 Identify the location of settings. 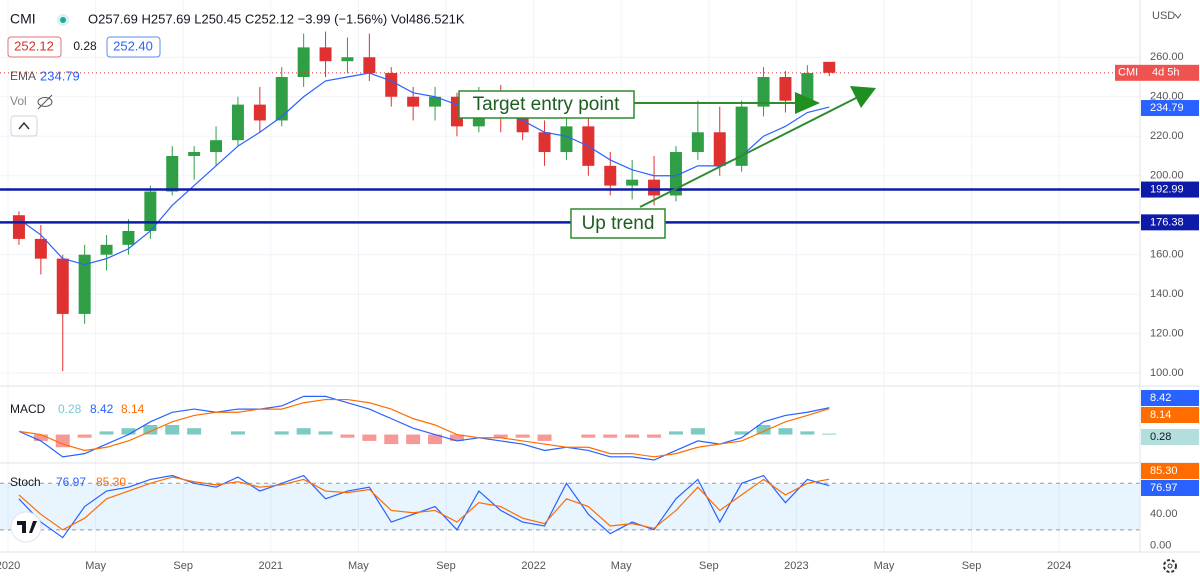
(1170, 566).